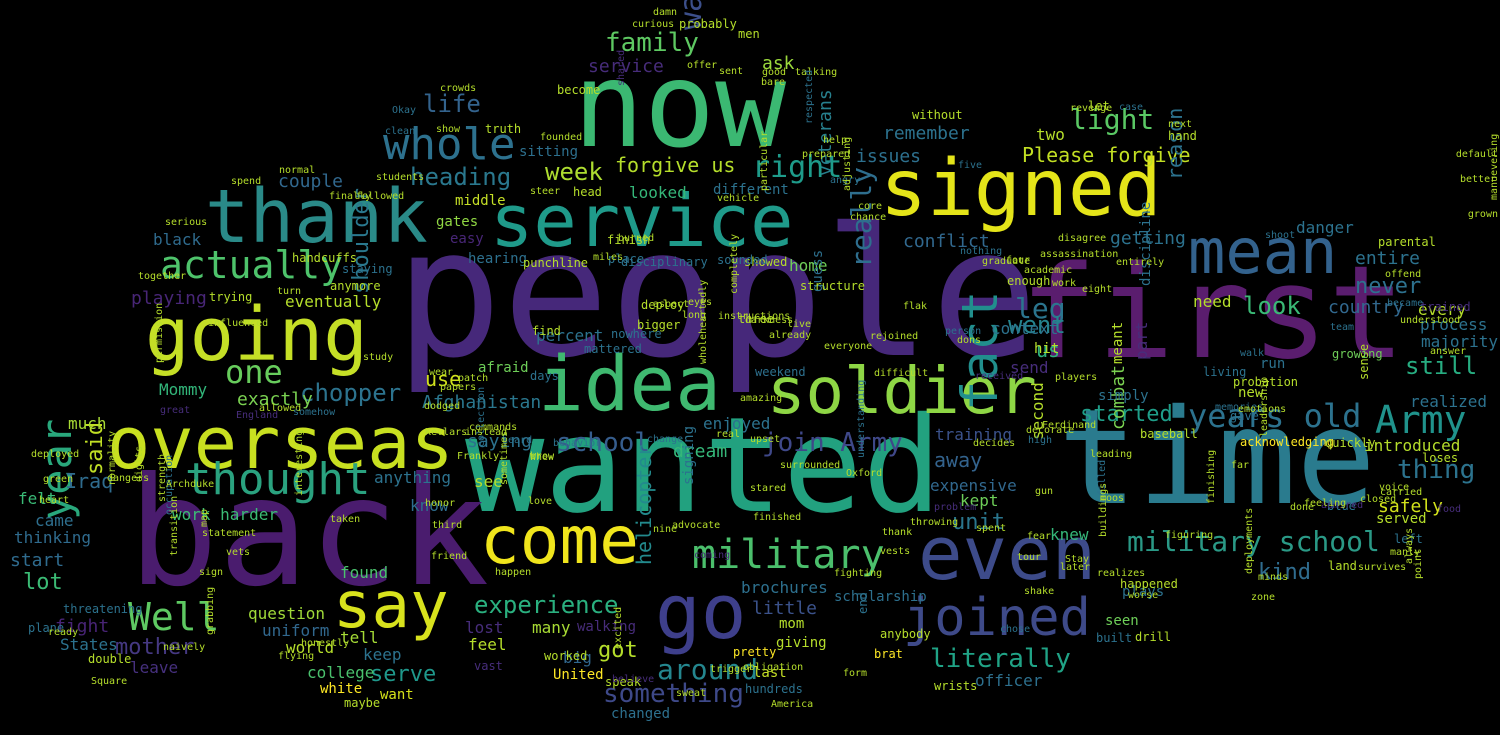  I want to click on cloud-word: helicopter, so click(644, 504).